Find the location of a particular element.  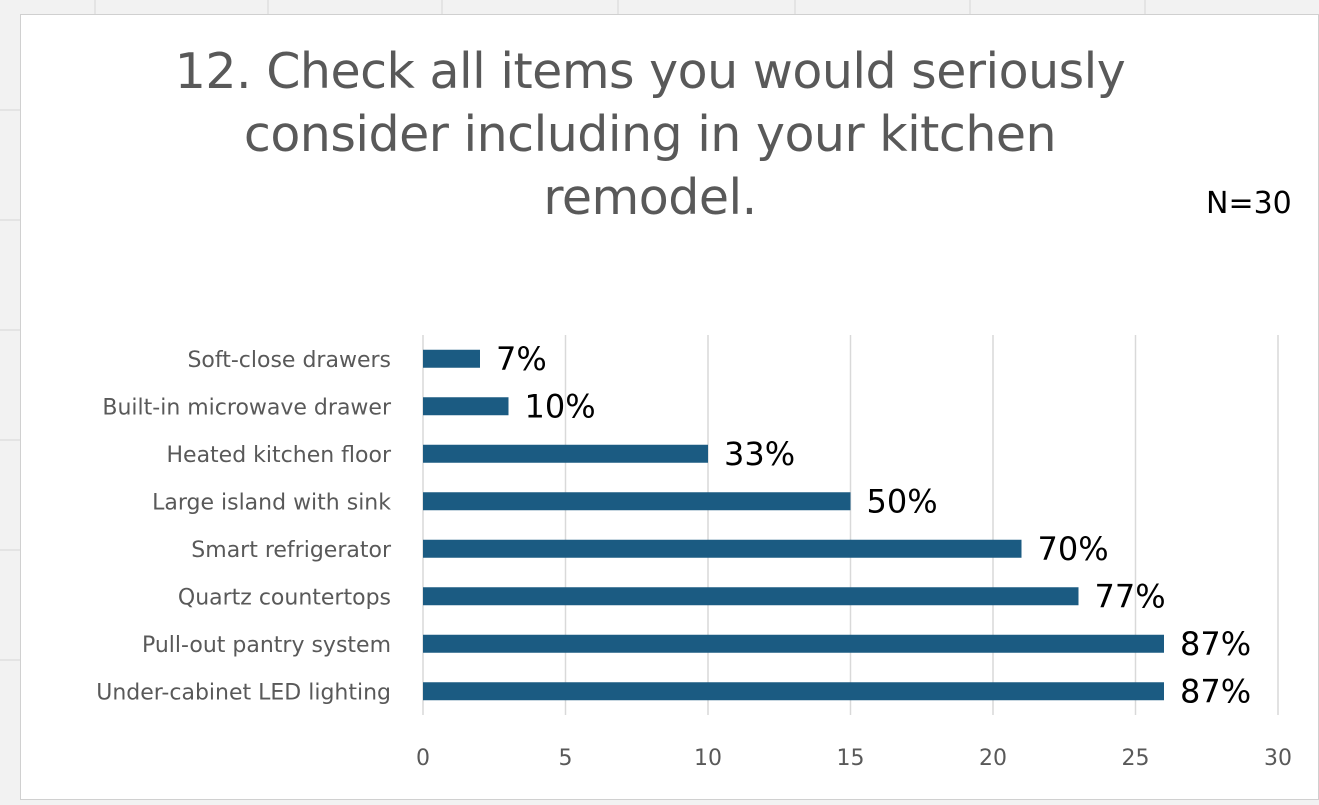

data-label: 70% is located at coordinates (1073, 549).